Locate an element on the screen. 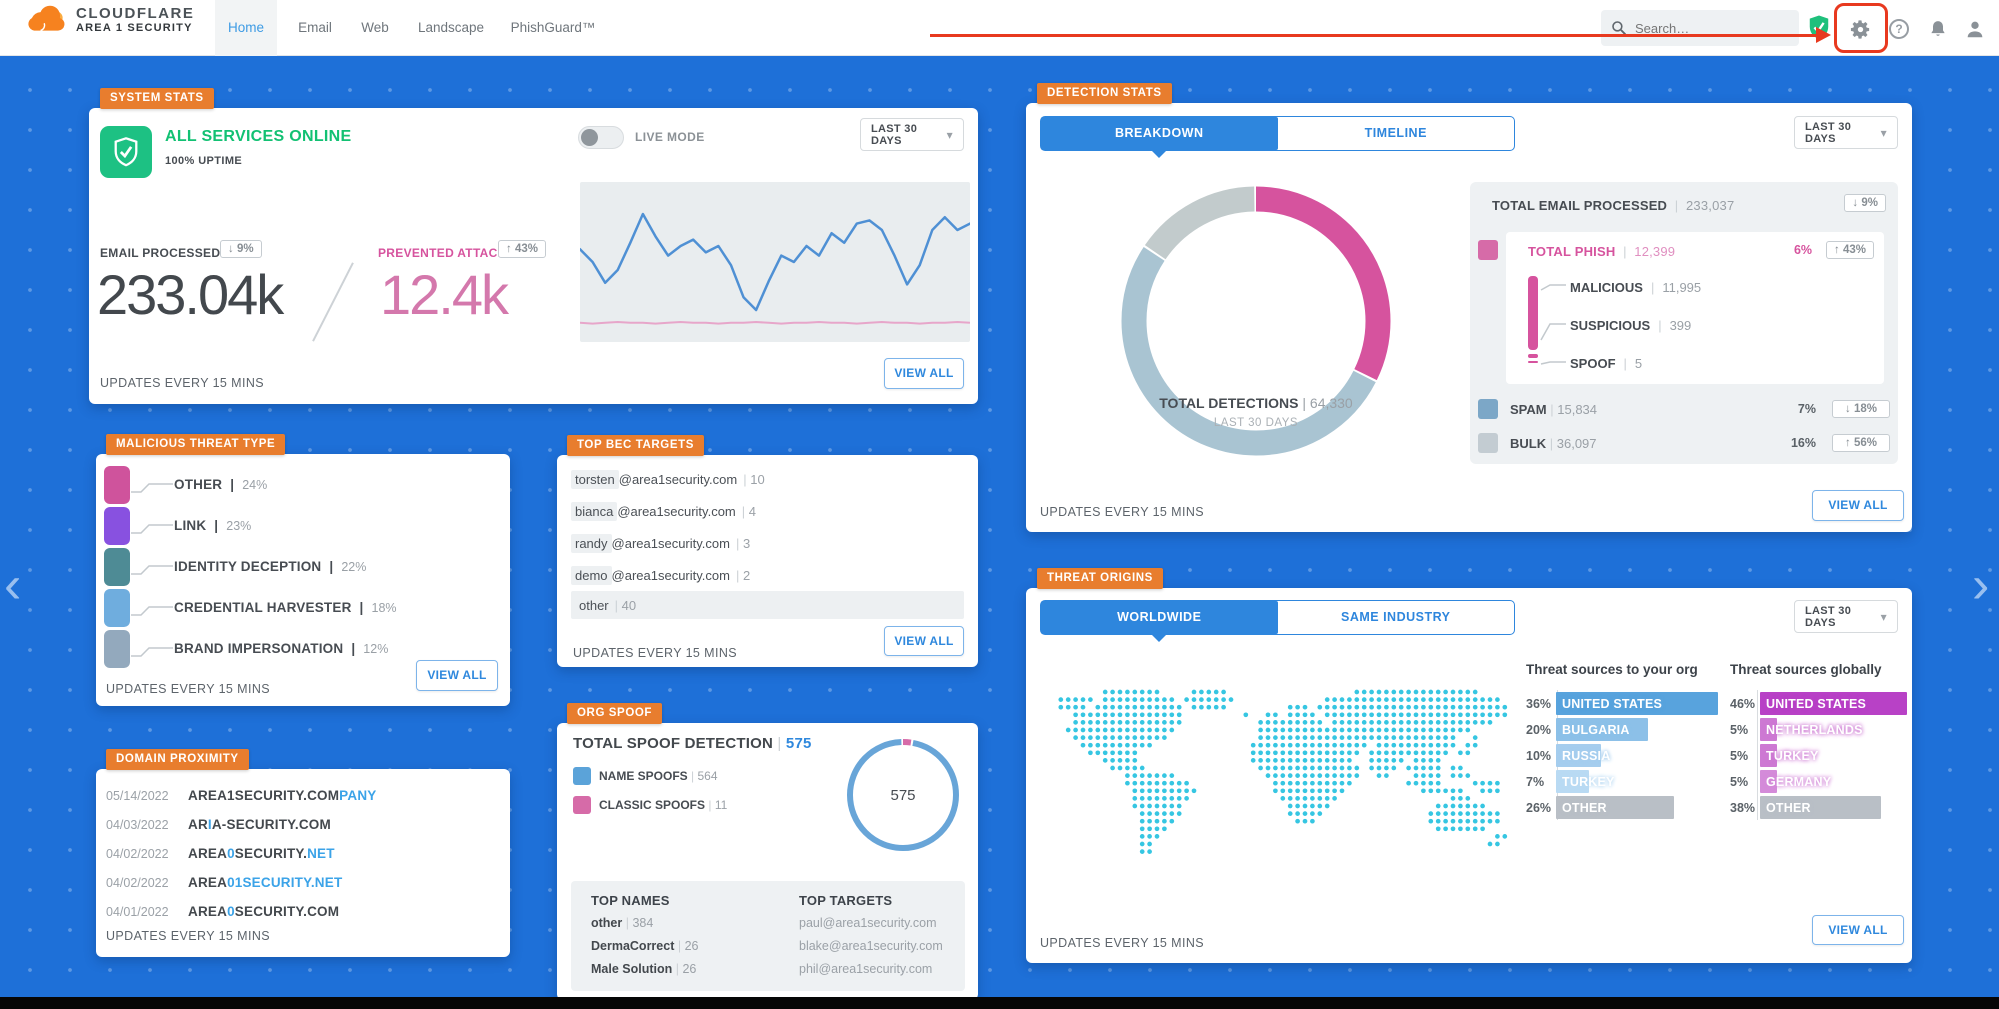 Image resolution: width=1999 pixels, height=1009 pixels. origins-range-dropdown: LAST 30 DAYS ▾ is located at coordinates (1846, 616).